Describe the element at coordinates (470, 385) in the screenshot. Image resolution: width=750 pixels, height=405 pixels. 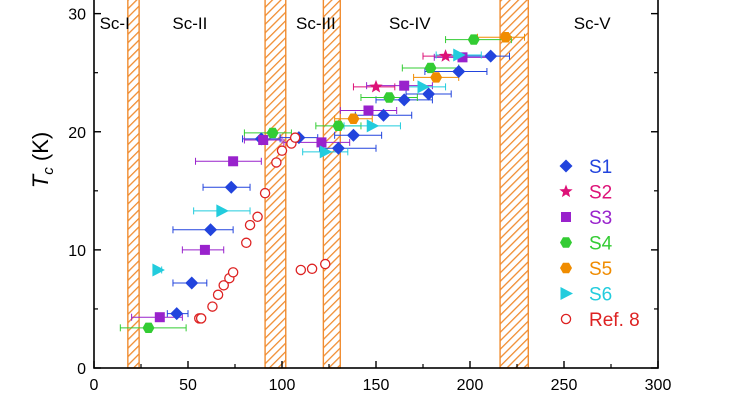
I see `x-tick-label: 200` at that location.